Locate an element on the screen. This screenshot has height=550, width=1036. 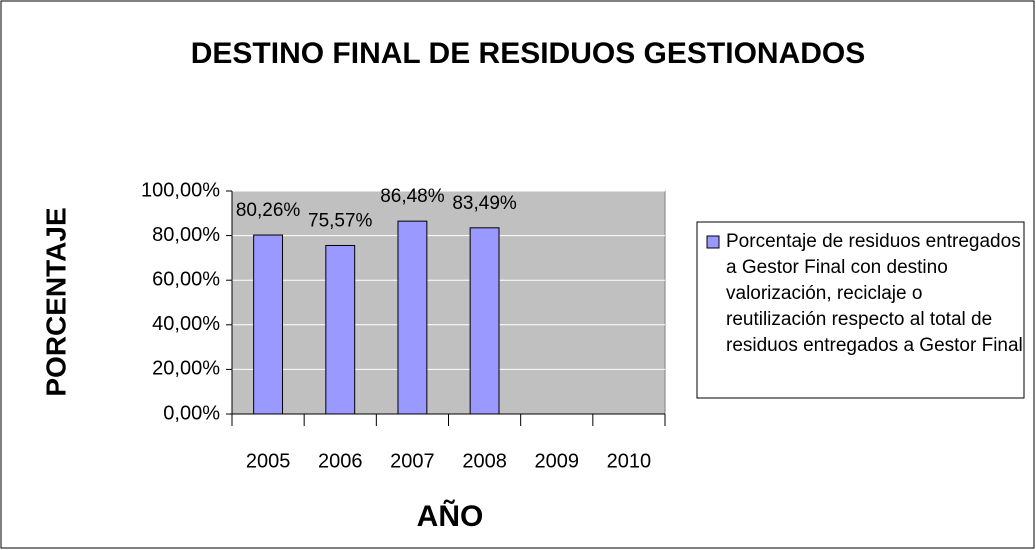
x-tick-label: 2008 is located at coordinates (484, 461).